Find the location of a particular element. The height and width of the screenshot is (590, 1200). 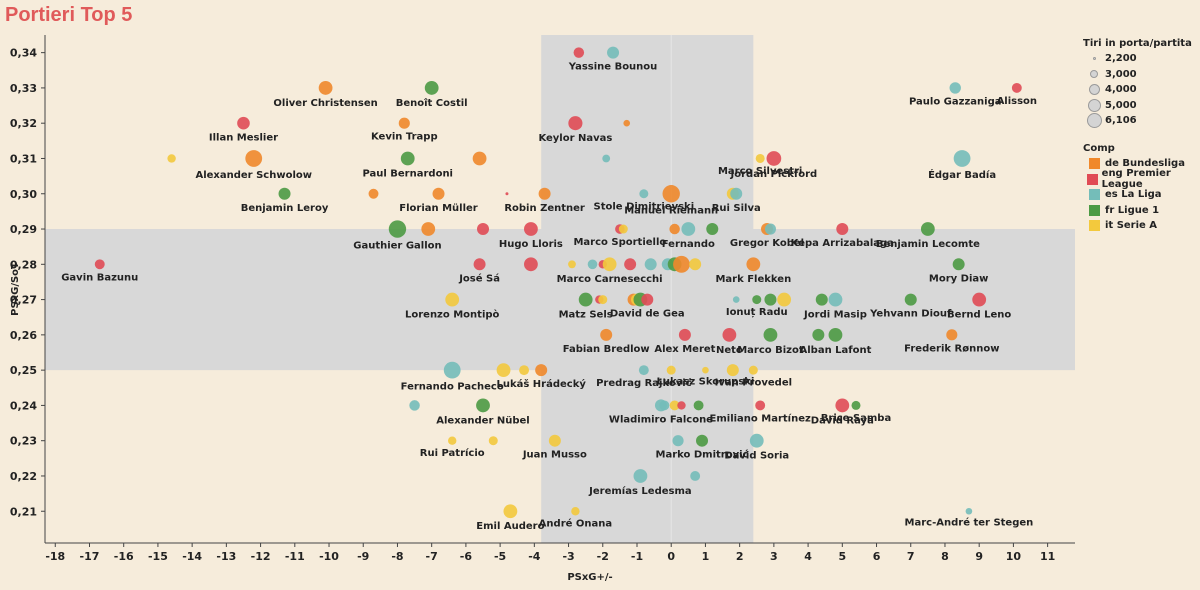

competition-legend-item: it Serie A is located at coordinates (1140, 226).